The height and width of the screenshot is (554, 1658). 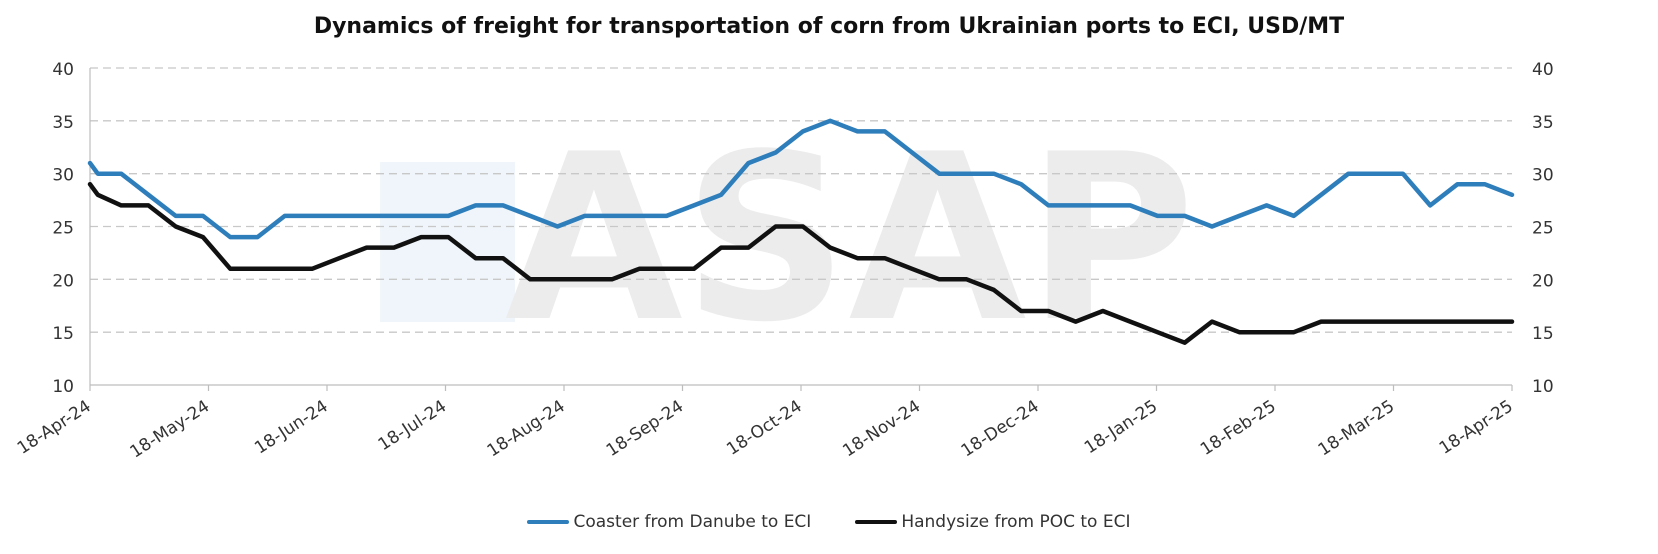 I want to click on x-tick-label: 18-Jan-25, so click(x=1121, y=427).